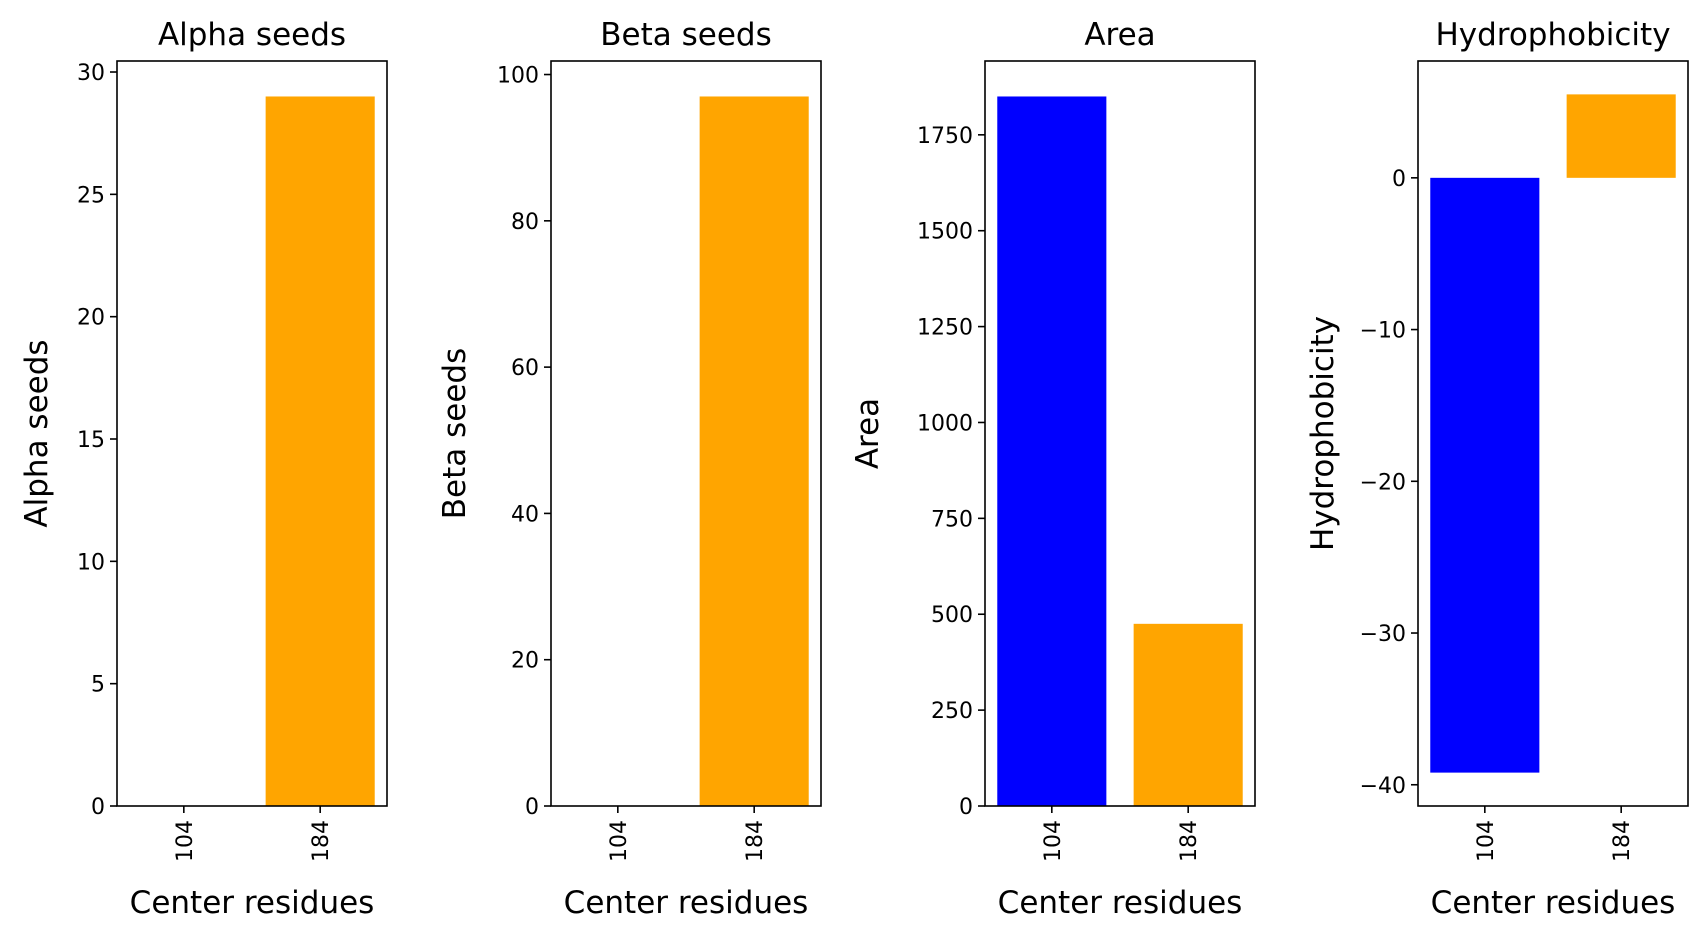  I want to click on y-tick-label: 1000, so click(945, 423).